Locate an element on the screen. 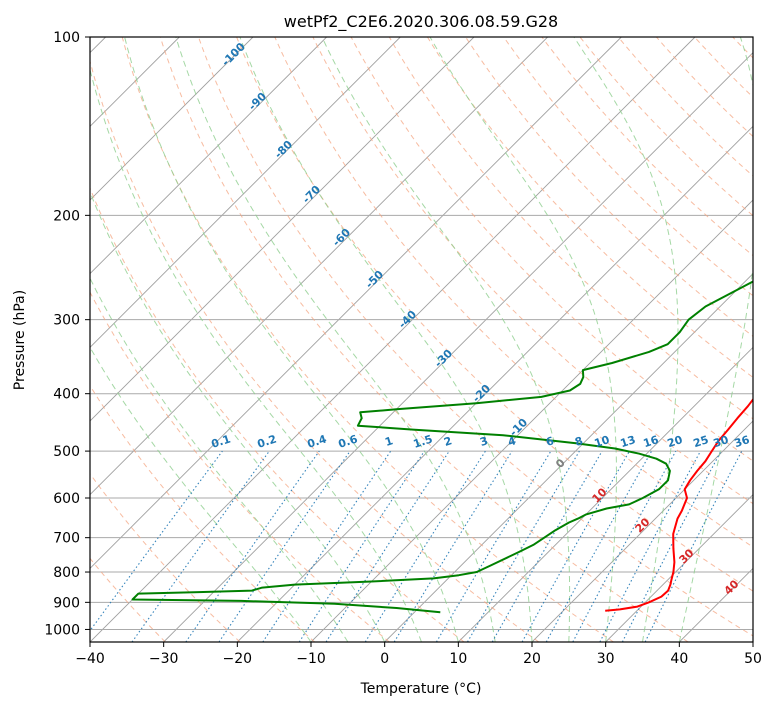  y-tick-label: 600 is located at coordinates (66, 499).